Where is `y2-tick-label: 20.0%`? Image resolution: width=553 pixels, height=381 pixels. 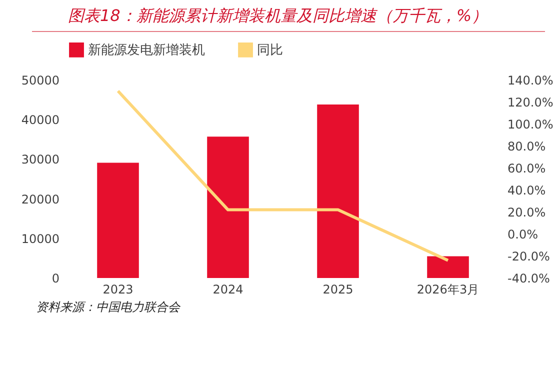
y2-tick-label: 20.0% is located at coordinates (527, 213).